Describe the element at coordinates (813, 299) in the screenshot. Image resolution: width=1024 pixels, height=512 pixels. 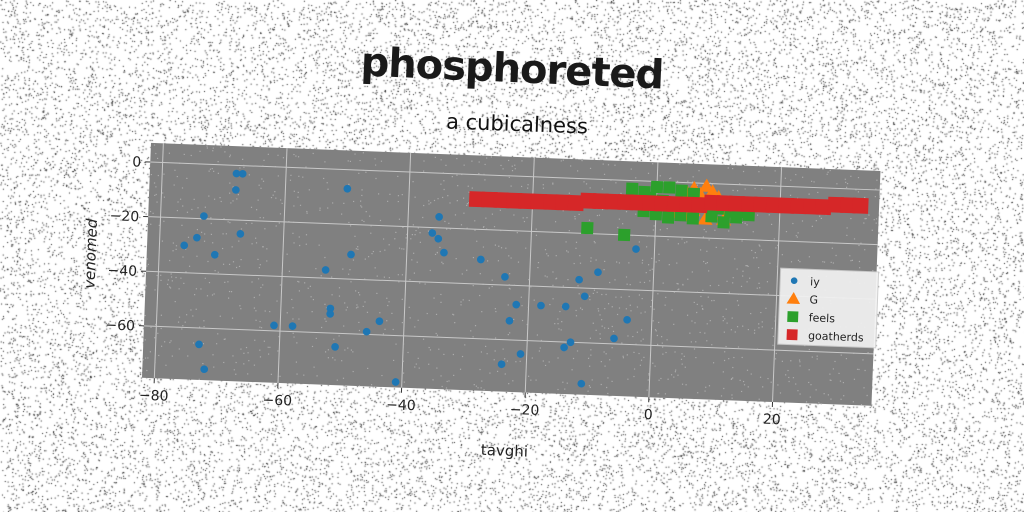
I see `legend-label: G` at that location.